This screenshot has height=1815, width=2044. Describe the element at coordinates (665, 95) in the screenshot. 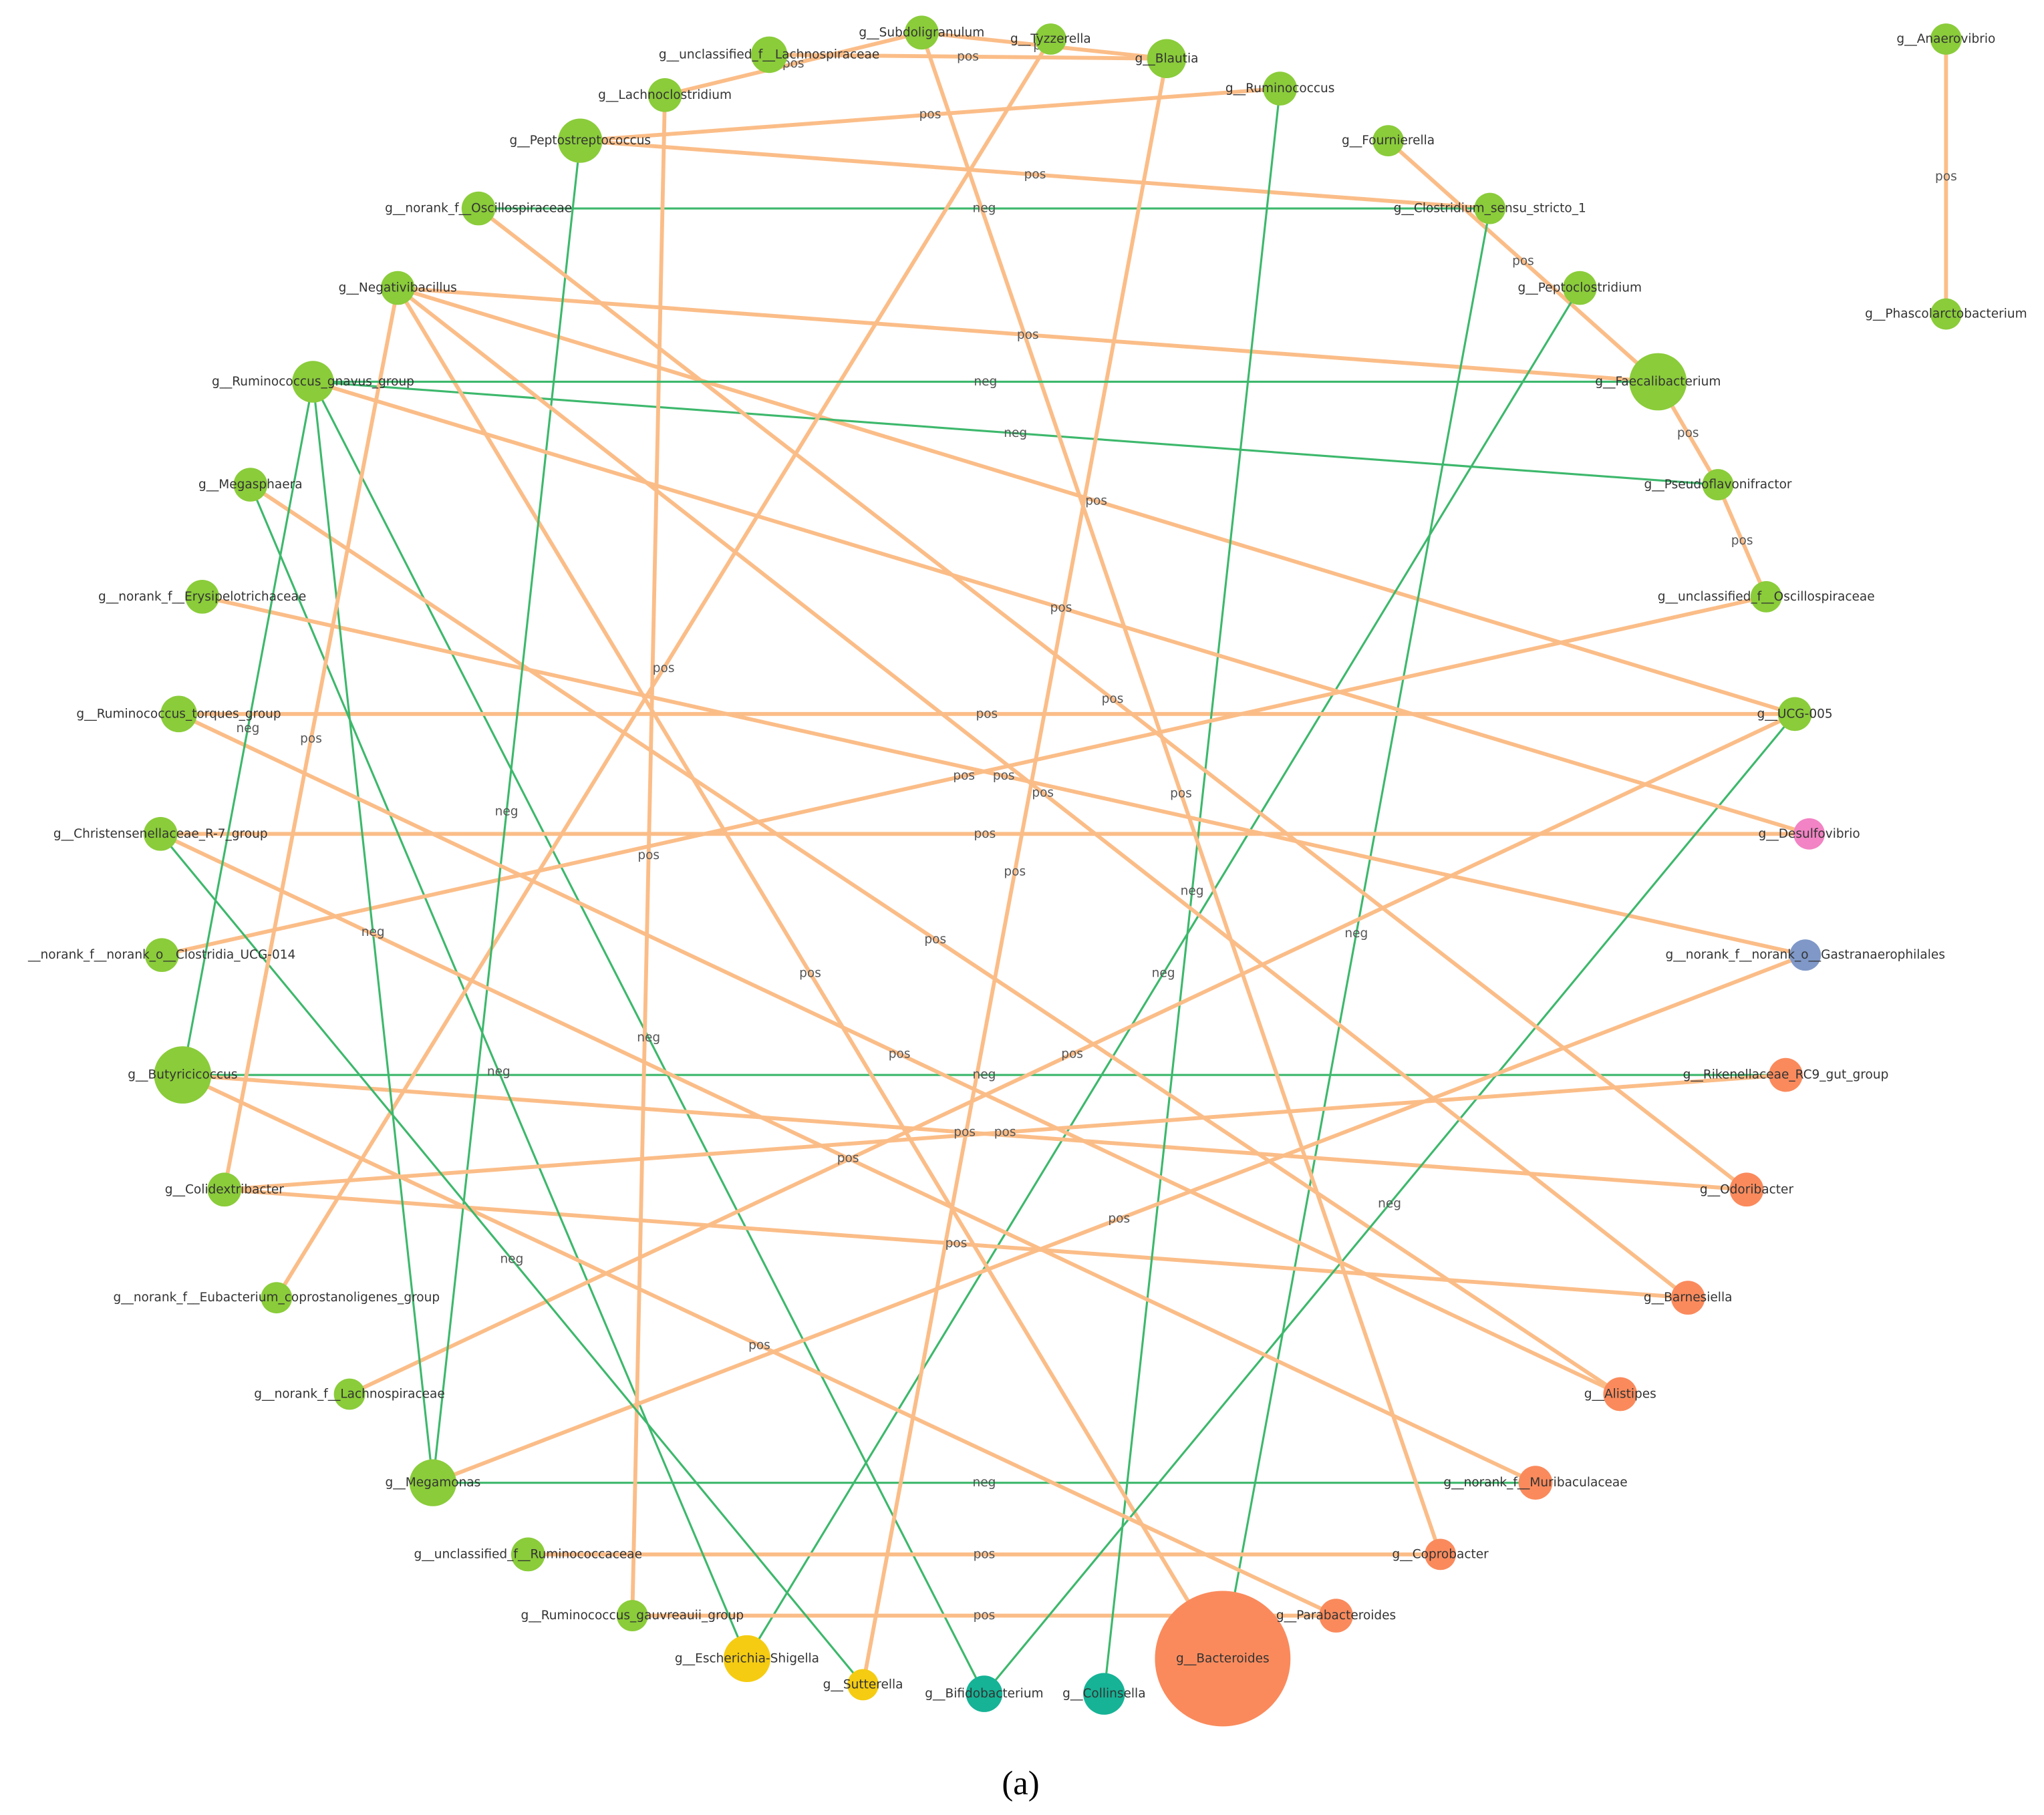

I see `node-label: g__Lachnoclostridium` at that location.